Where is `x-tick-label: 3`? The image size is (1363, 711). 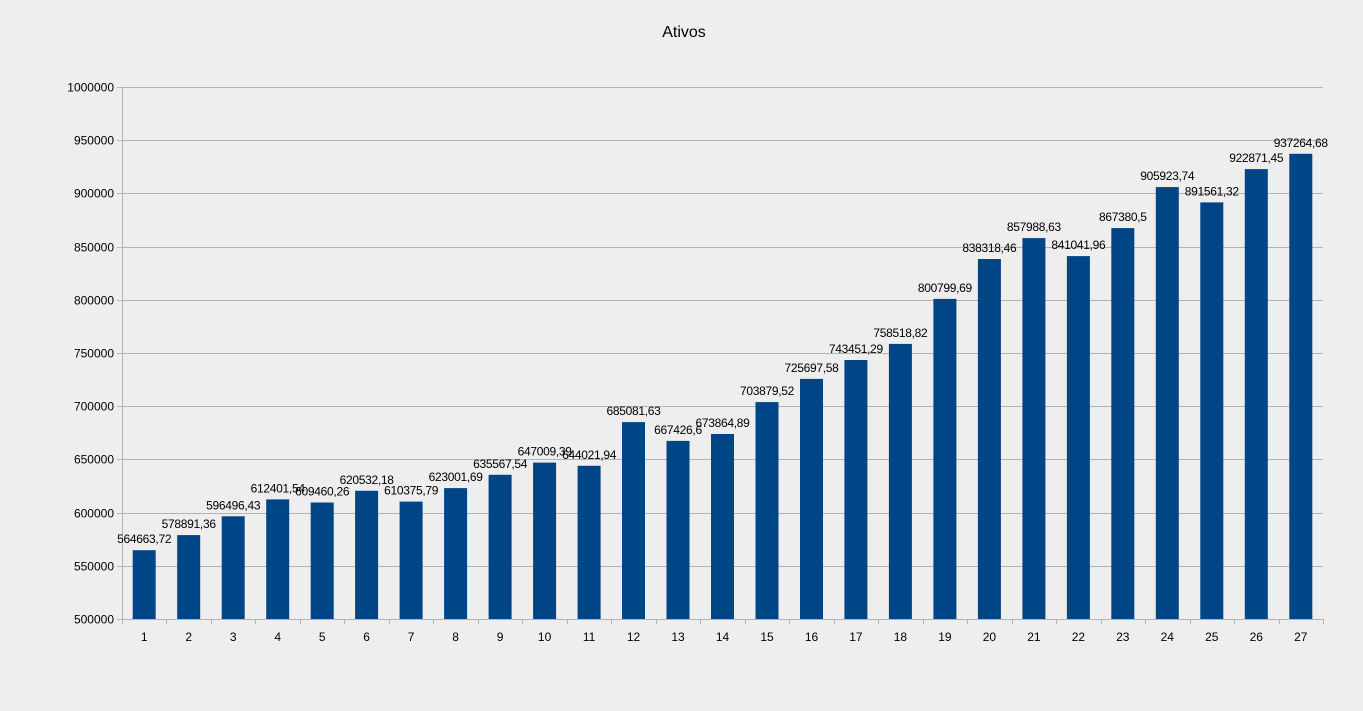
x-tick-label: 3 is located at coordinates (233, 637).